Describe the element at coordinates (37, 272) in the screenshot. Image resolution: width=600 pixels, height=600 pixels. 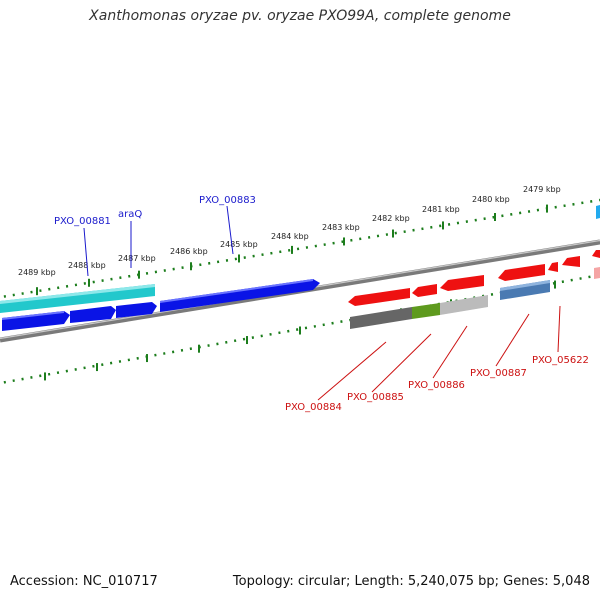
I see `ruler-tick-label: 2489 kbp` at that location.